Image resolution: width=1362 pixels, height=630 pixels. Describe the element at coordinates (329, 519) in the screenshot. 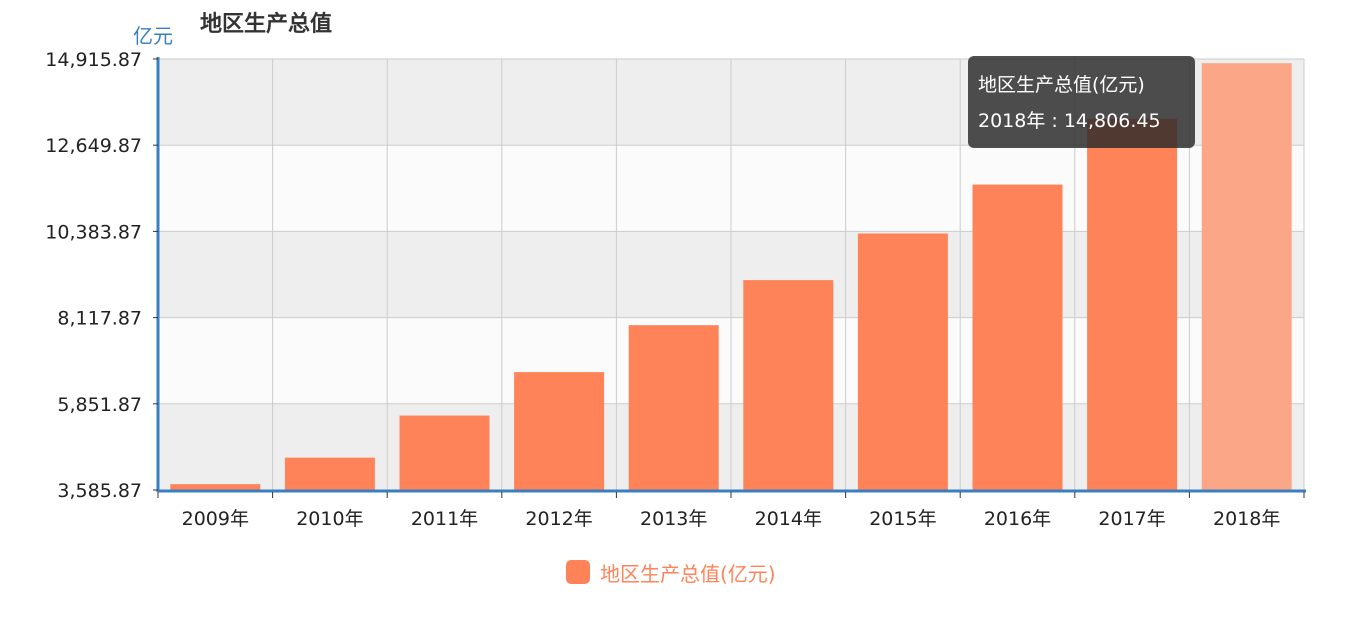

I see `x-tick-label: 2010年` at that location.